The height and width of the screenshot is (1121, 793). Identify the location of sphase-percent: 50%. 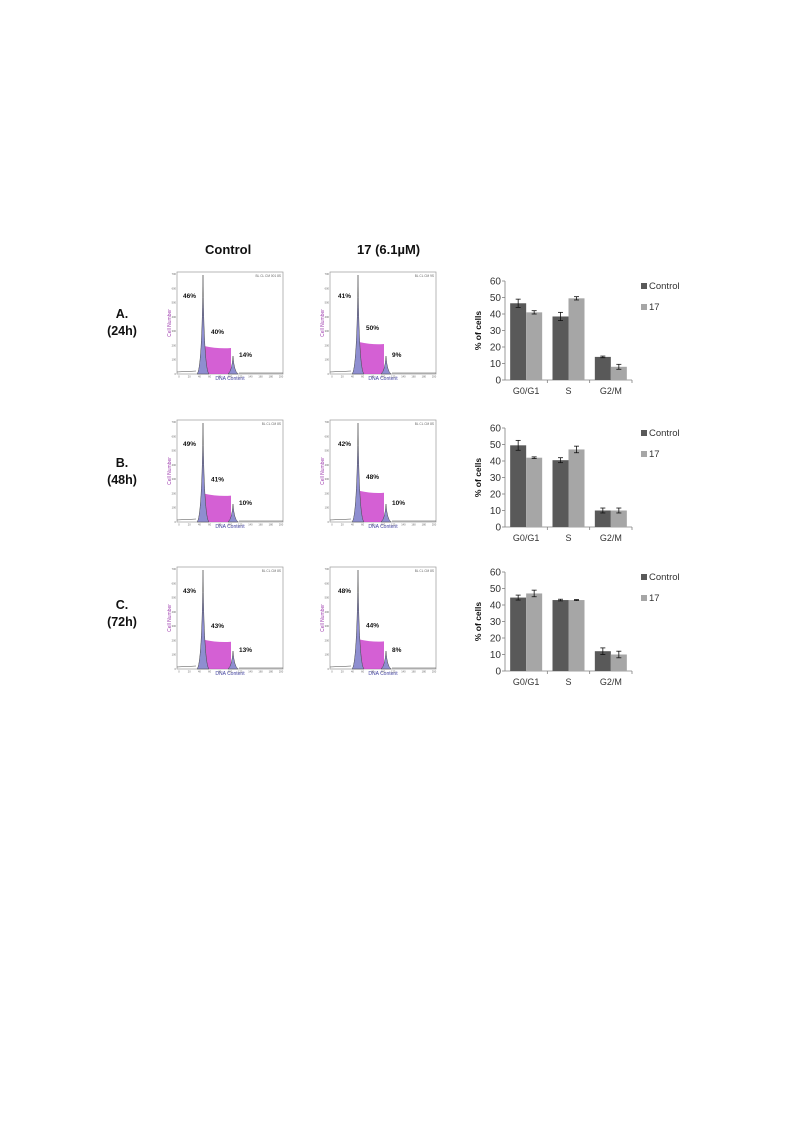
(372, 328).